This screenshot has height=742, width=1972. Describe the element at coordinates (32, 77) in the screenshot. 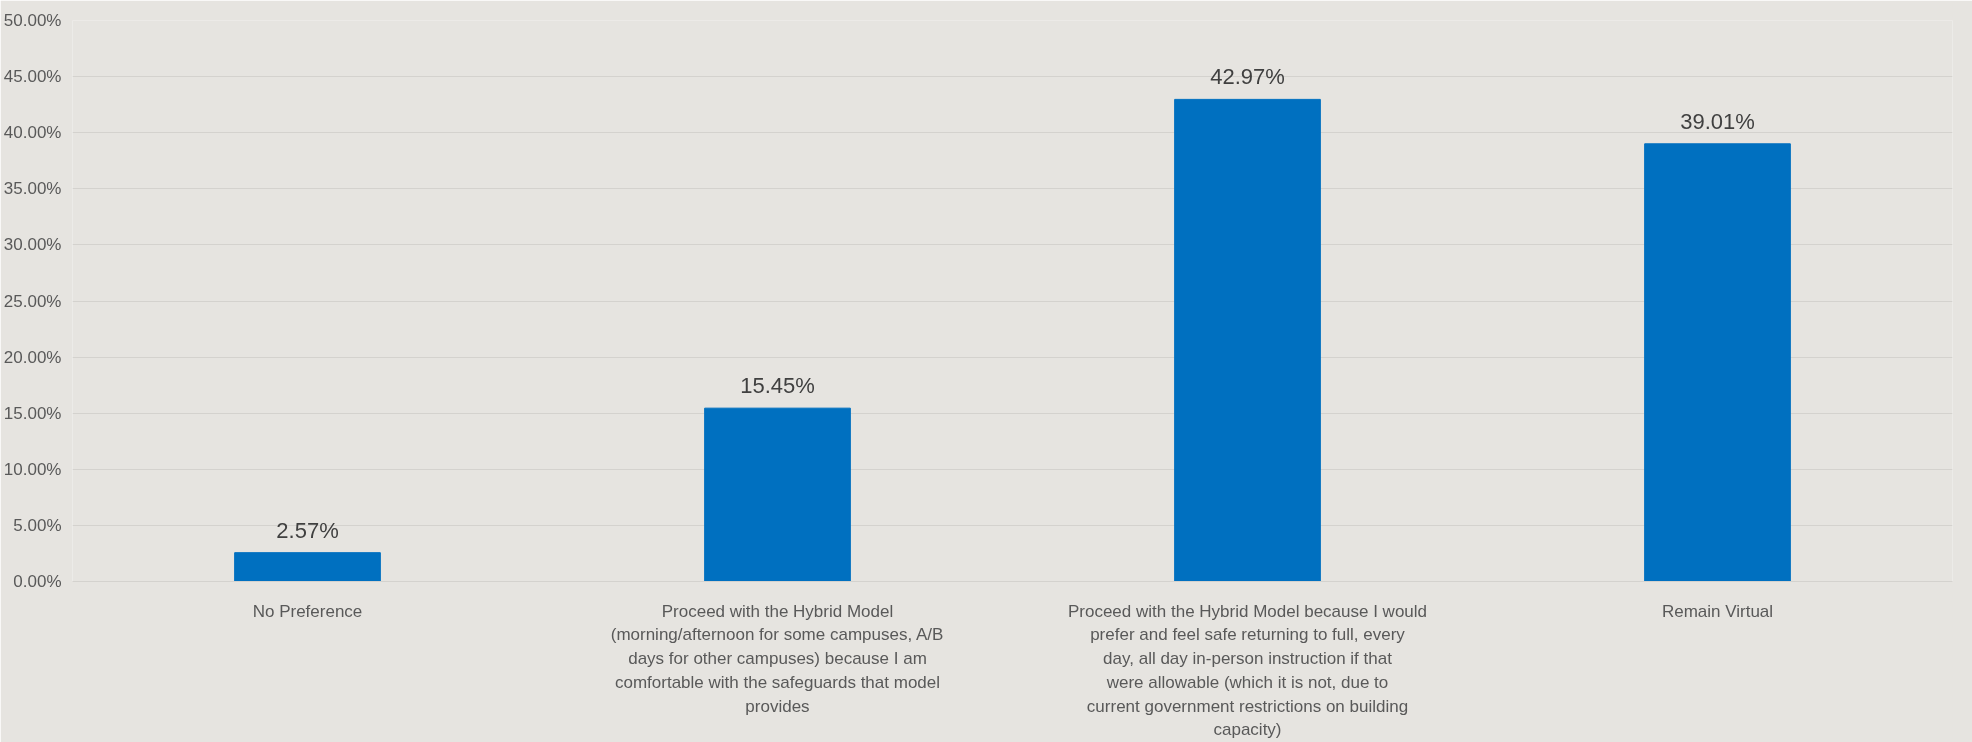

I see `y-tick-label: 45.00%` at that location.